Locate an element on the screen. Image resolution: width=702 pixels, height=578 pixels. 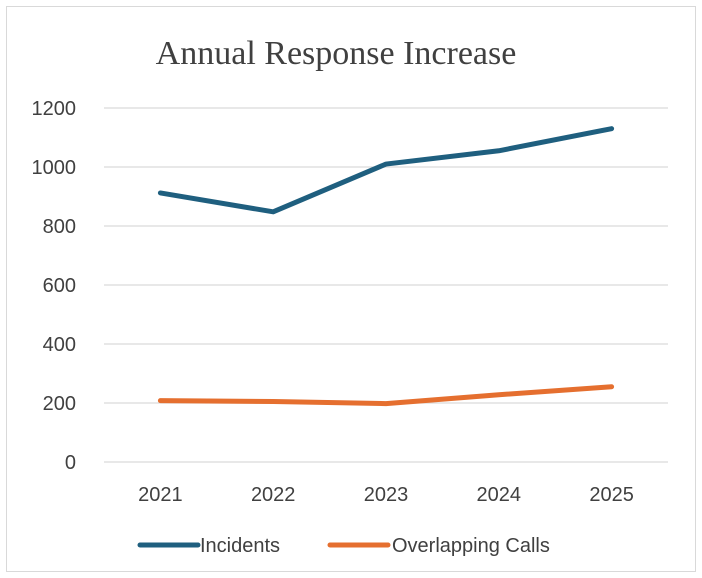
y-tick-label: 1000 is located at coordinates (54, 168).